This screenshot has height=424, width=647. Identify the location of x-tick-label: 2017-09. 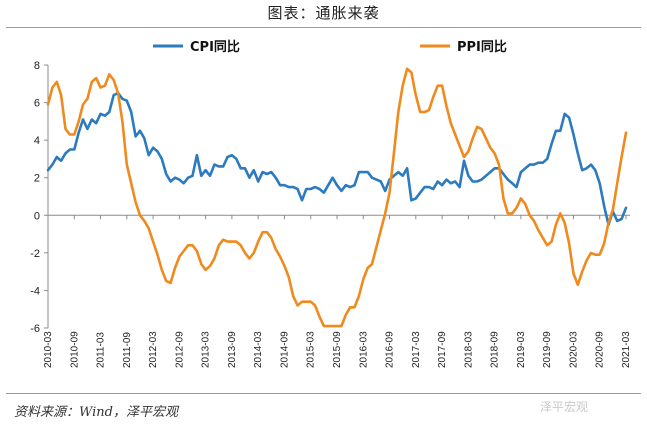
(442, 349).